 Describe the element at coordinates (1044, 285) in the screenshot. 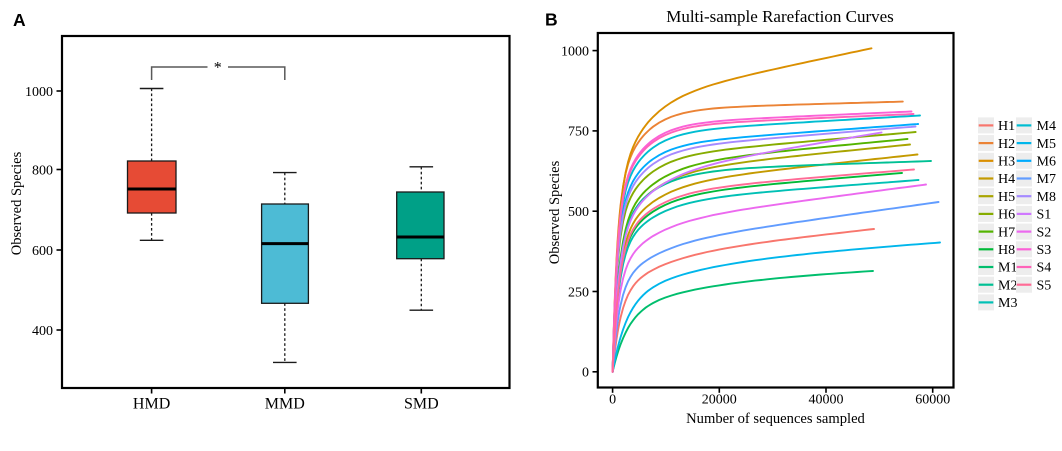

I see `svg-text: S5` at that location.